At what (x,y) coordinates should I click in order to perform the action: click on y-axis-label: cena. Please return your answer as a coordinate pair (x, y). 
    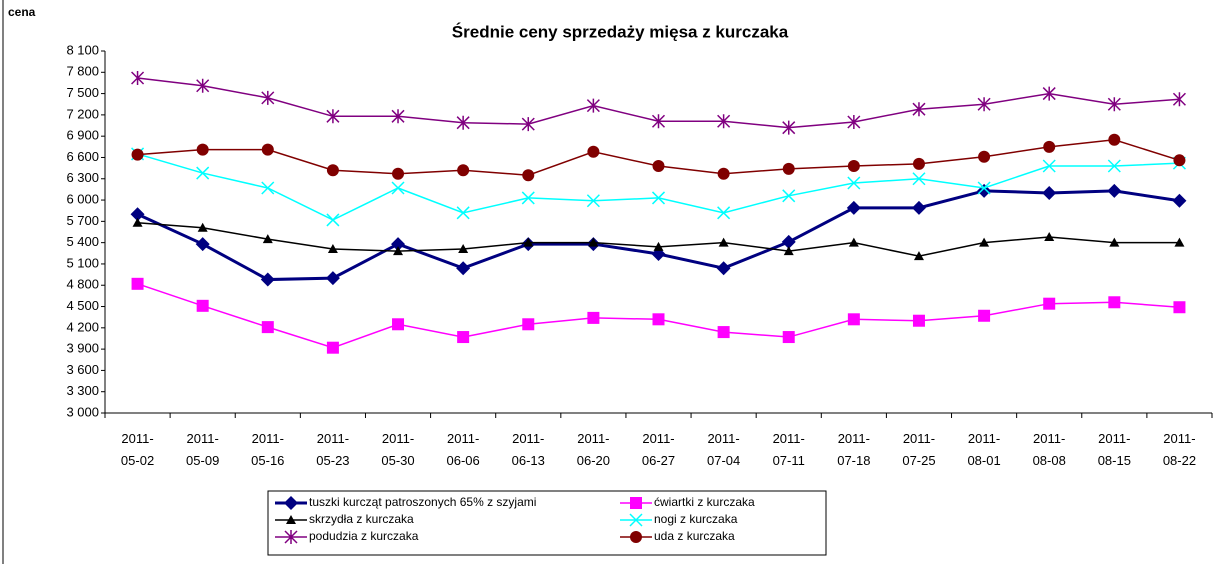
    Looking at the image, I should click on (22, 12).